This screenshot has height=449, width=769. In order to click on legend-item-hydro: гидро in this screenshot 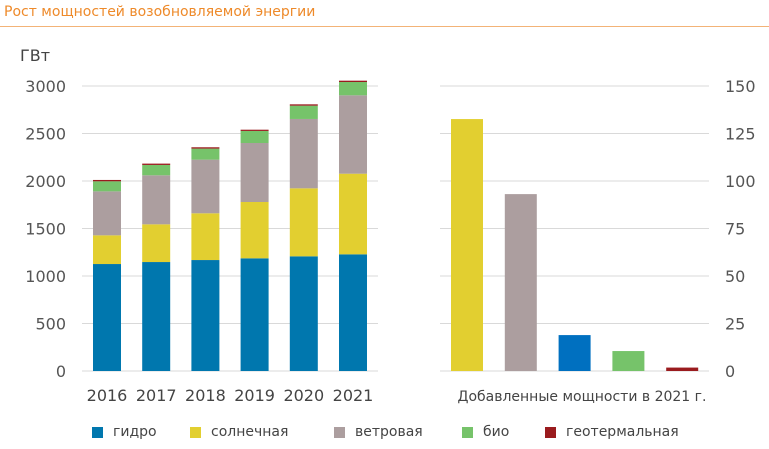, I will do `click(124, 432)`.